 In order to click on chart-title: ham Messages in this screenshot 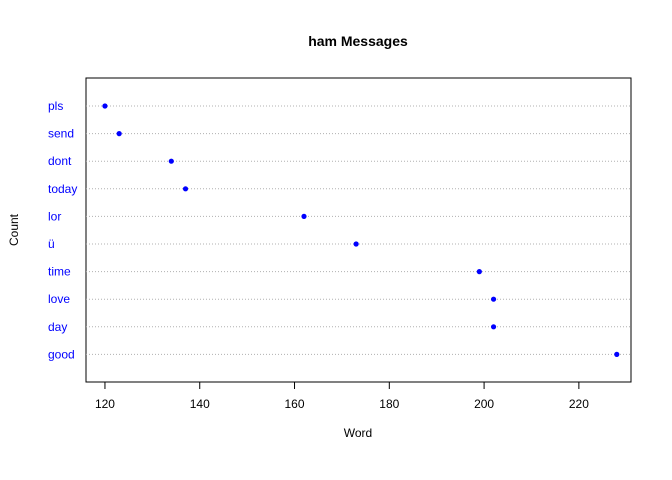, I will do `click(358, 41)`.